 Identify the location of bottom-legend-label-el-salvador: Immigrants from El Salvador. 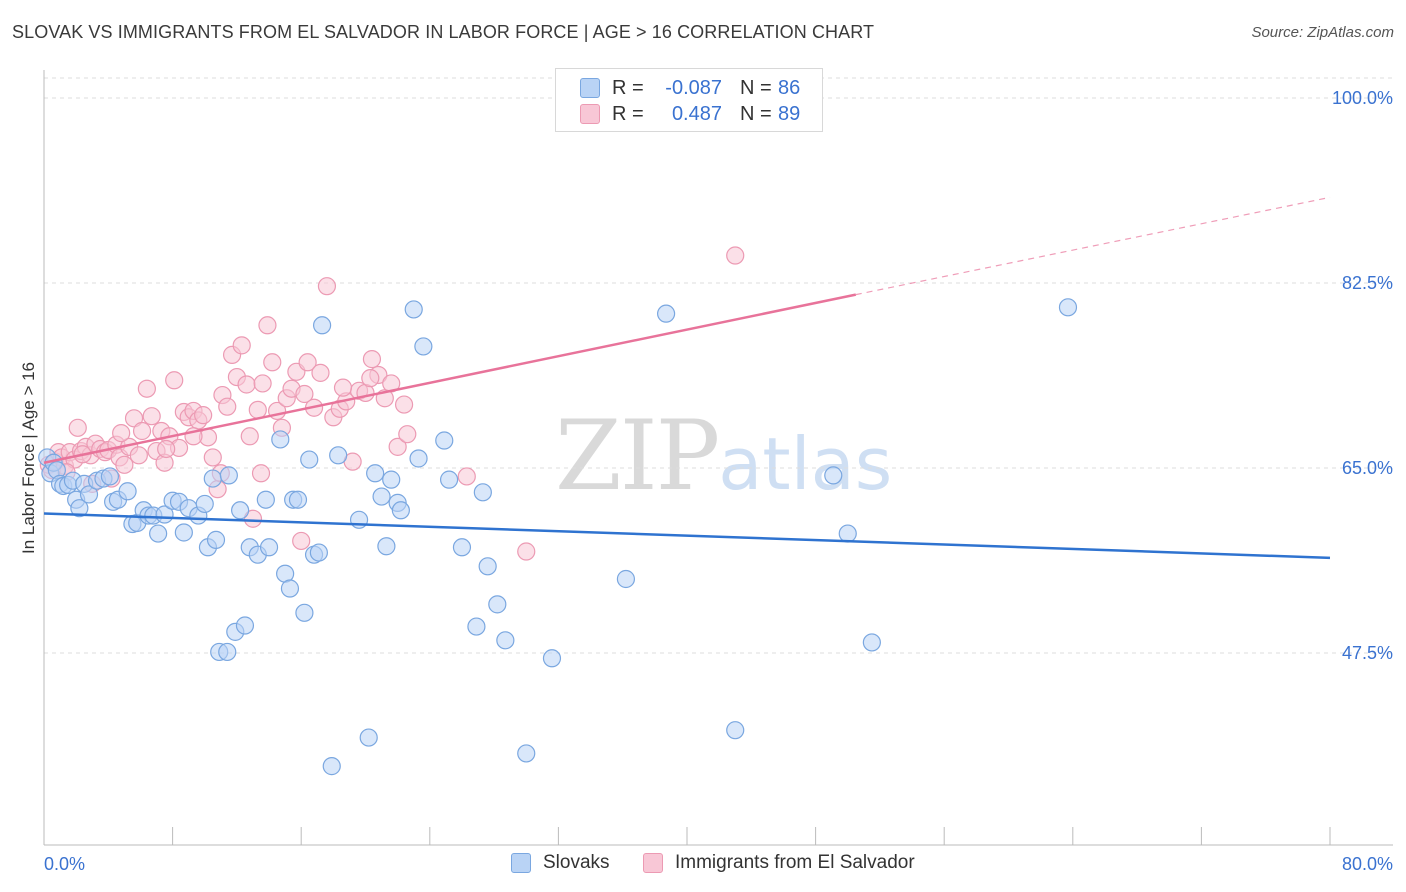
(795, 862).